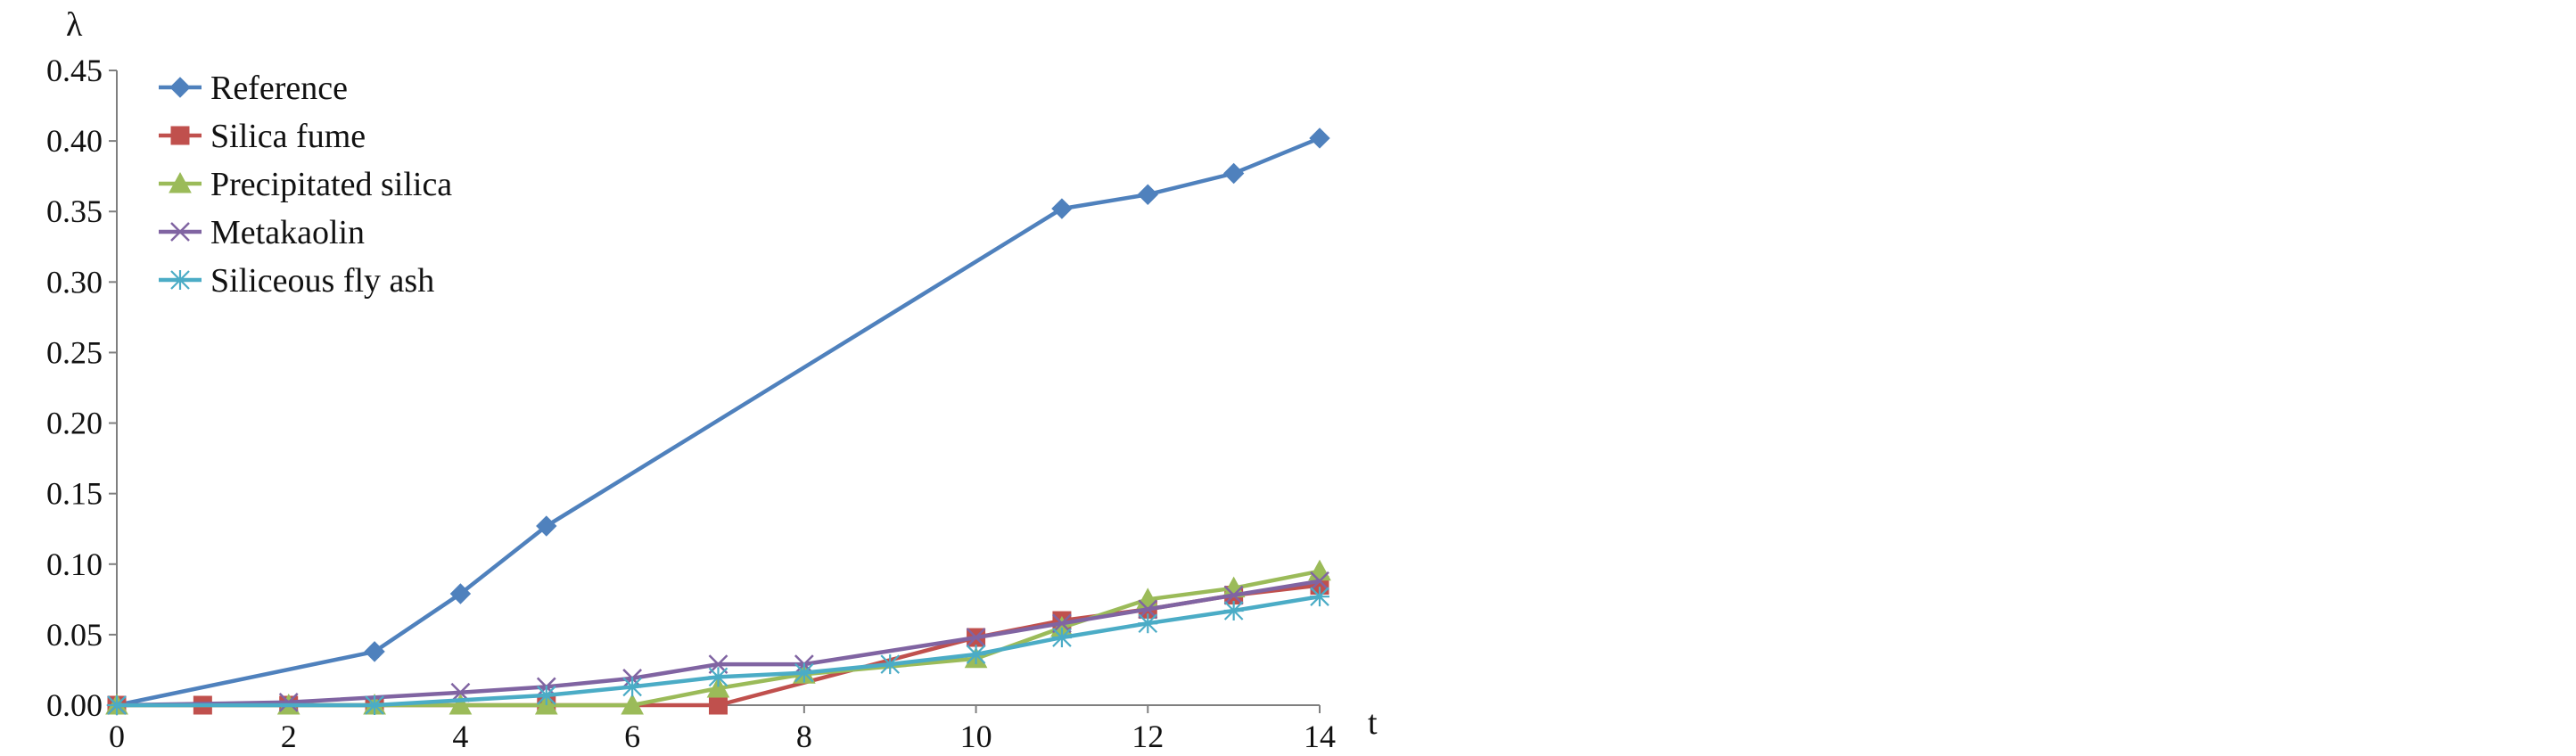 The image size is (2576, 756). What do you see at coordinates (180, 280) in the screenshot?
I see `legend-marker-siliceous-fly-ash` at bounding box center [180, 280].